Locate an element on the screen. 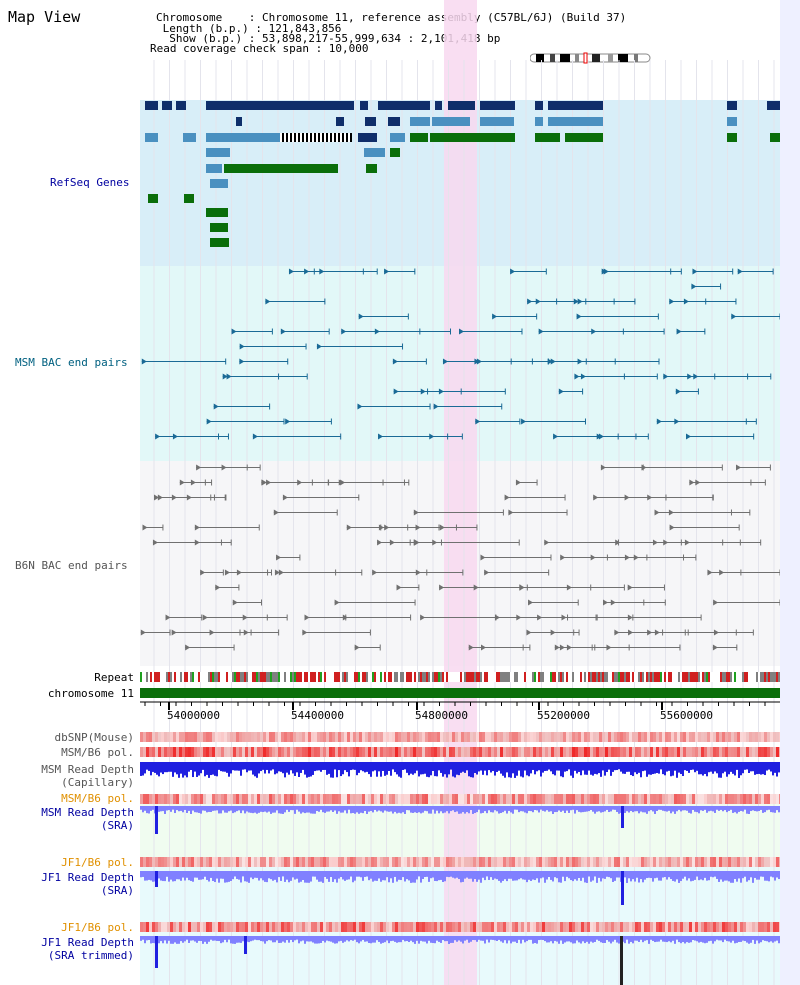  msm-b6-pol2-label: MSM/B6 pol. is located at coordinates (97, 798).